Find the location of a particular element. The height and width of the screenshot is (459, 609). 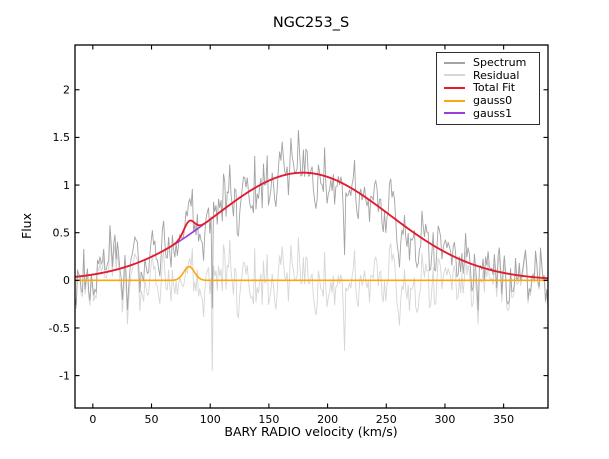

y-tick-label: 0 is located at coordinates (66, 280).